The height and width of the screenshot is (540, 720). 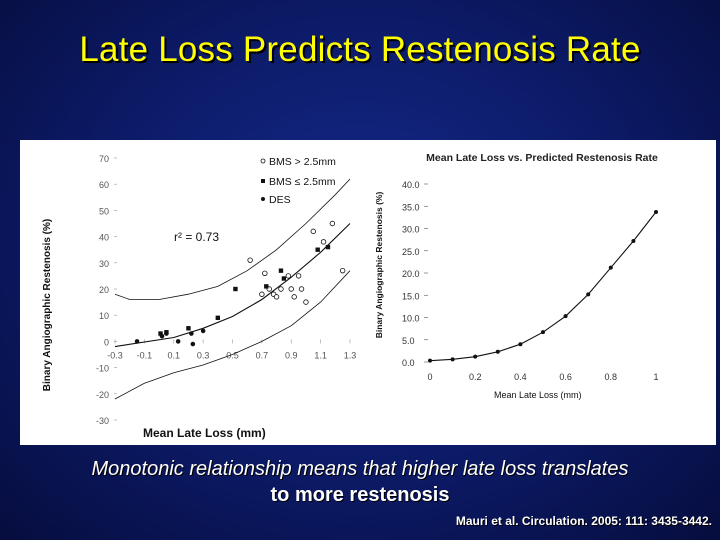 I want to click on legend-marker-filled-square, so click(x=263, y=181).